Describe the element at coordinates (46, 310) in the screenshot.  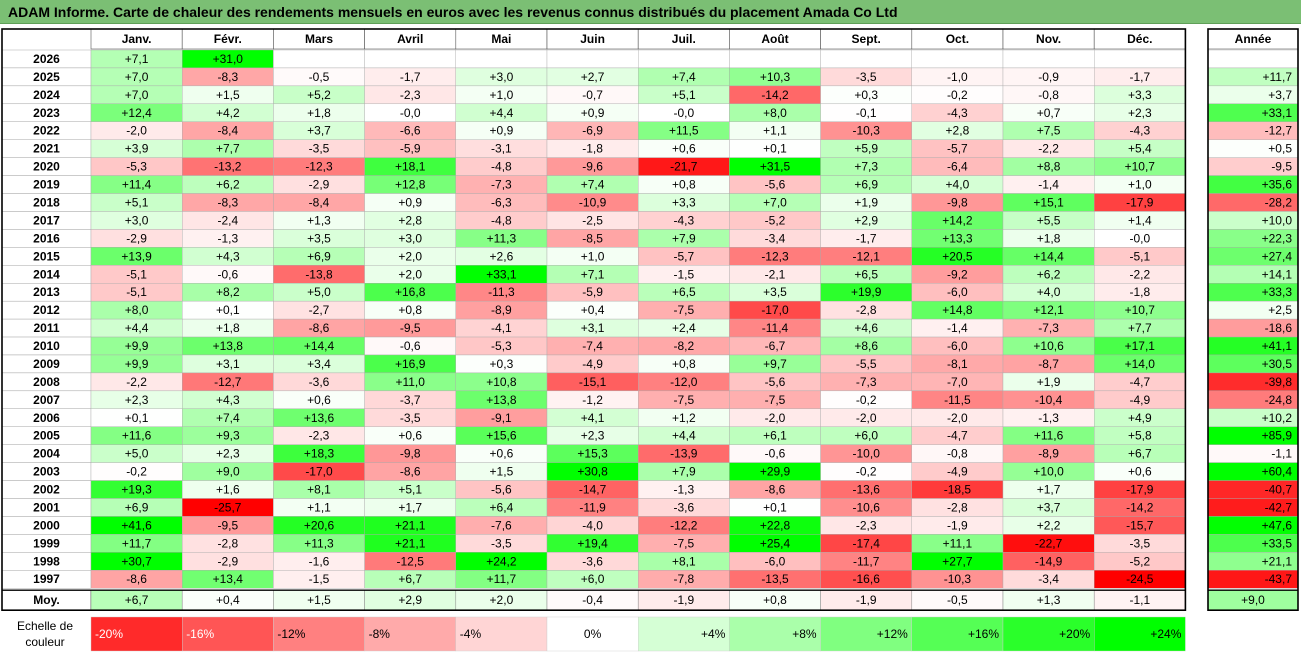
I see `year-label: 2012` at that location.